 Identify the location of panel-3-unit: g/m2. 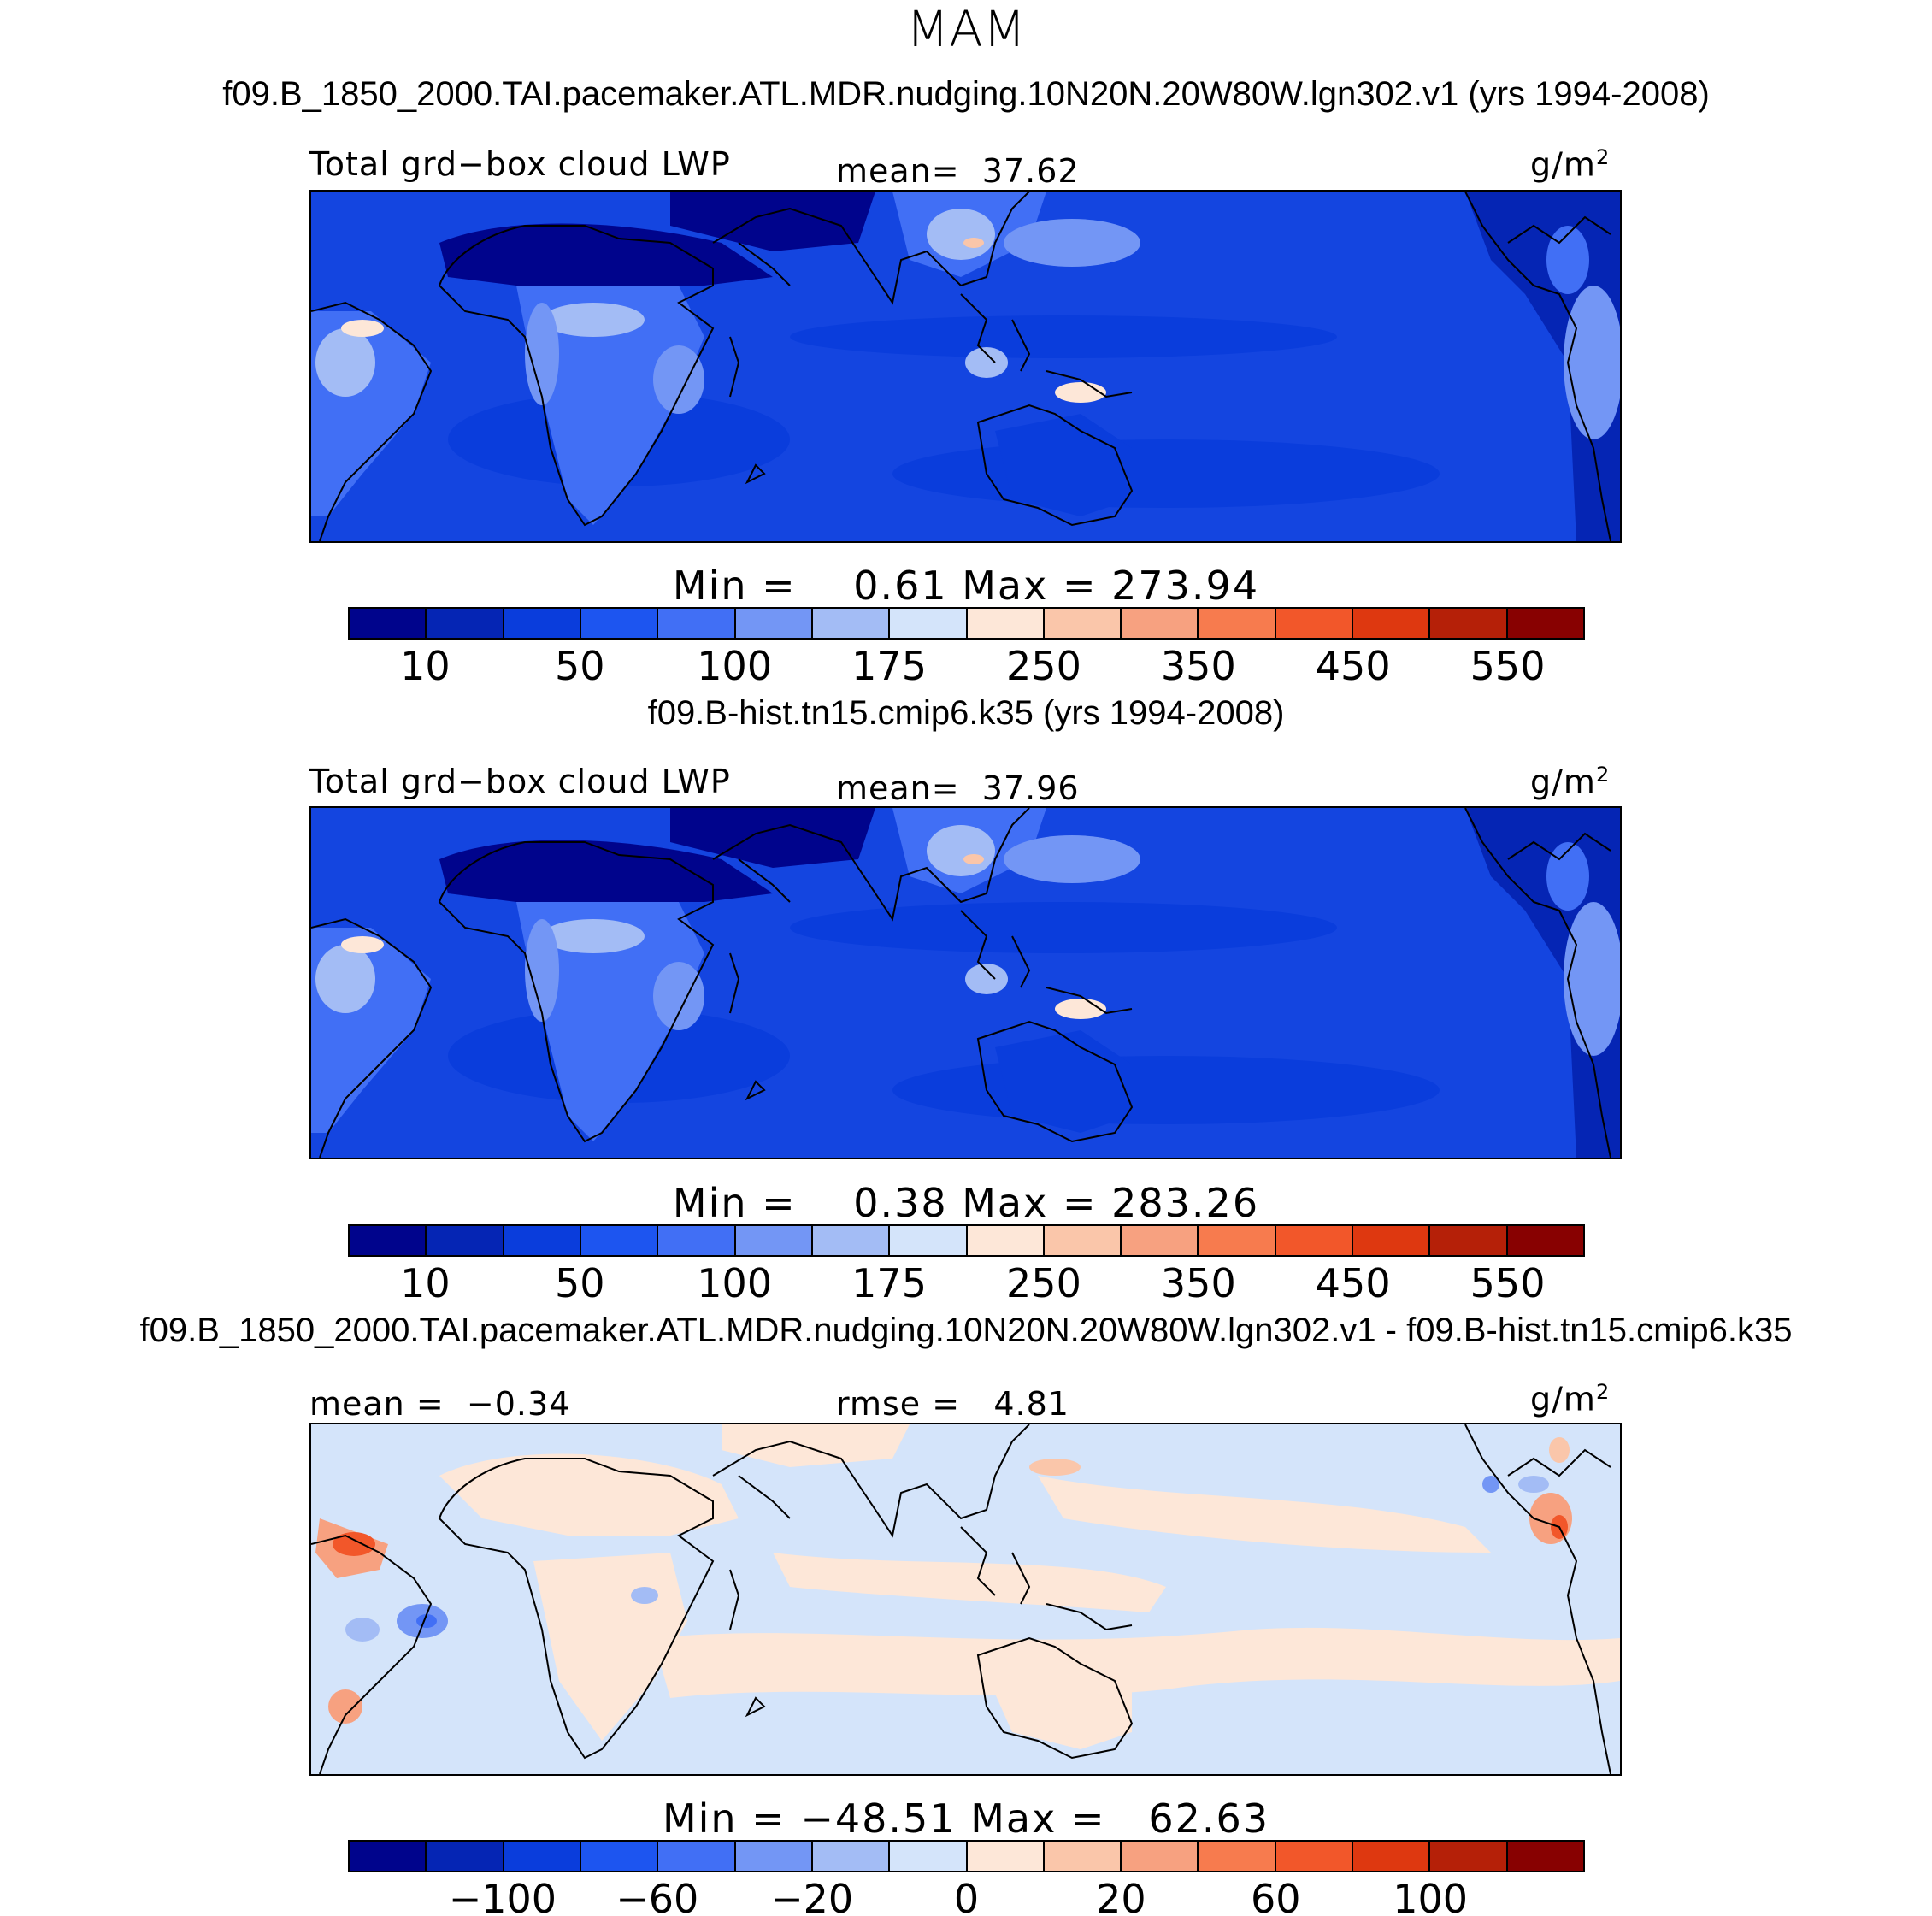
(1570, 1399).